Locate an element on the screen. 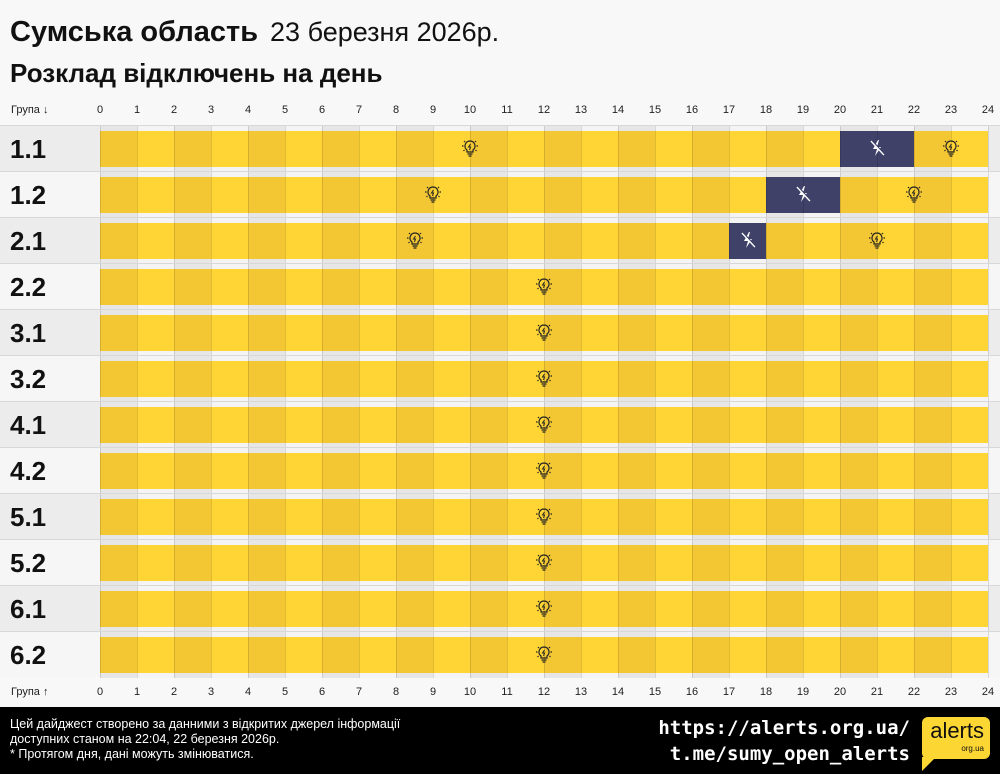 The height and width of the screenshot is (774, 1000). hour-tick: 14 is located at coordinates (618, 692).